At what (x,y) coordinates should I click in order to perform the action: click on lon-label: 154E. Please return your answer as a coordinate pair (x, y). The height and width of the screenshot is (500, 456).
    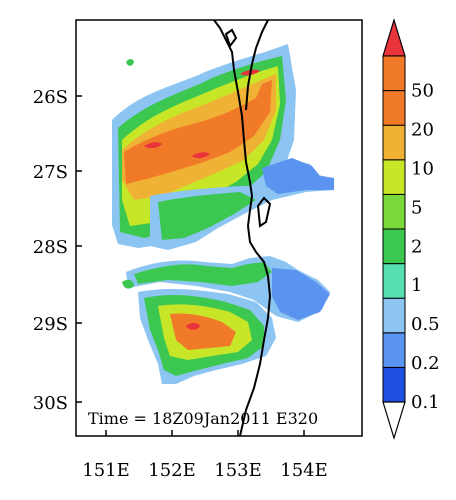
    Looking at the image, I should click on (304, 470).